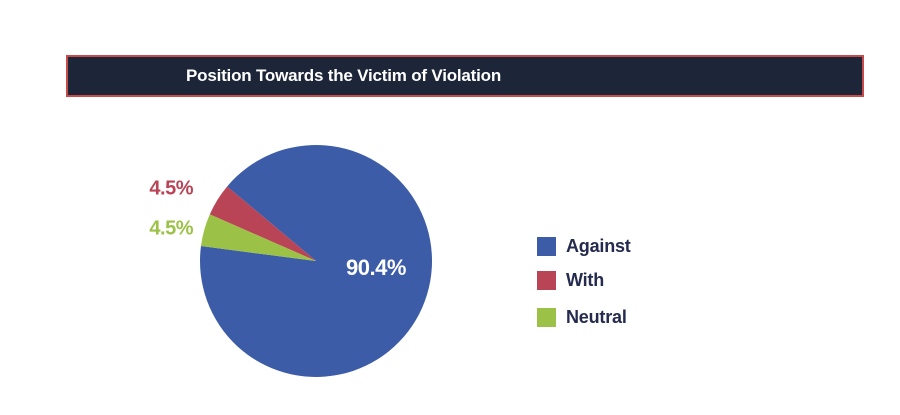 This screenshot has height=415, width=900. What do you see at coordinates (171, 228) in the screenshot?
I see `slice-label-neutral: 4.5%` at bounding box center [171, 228].